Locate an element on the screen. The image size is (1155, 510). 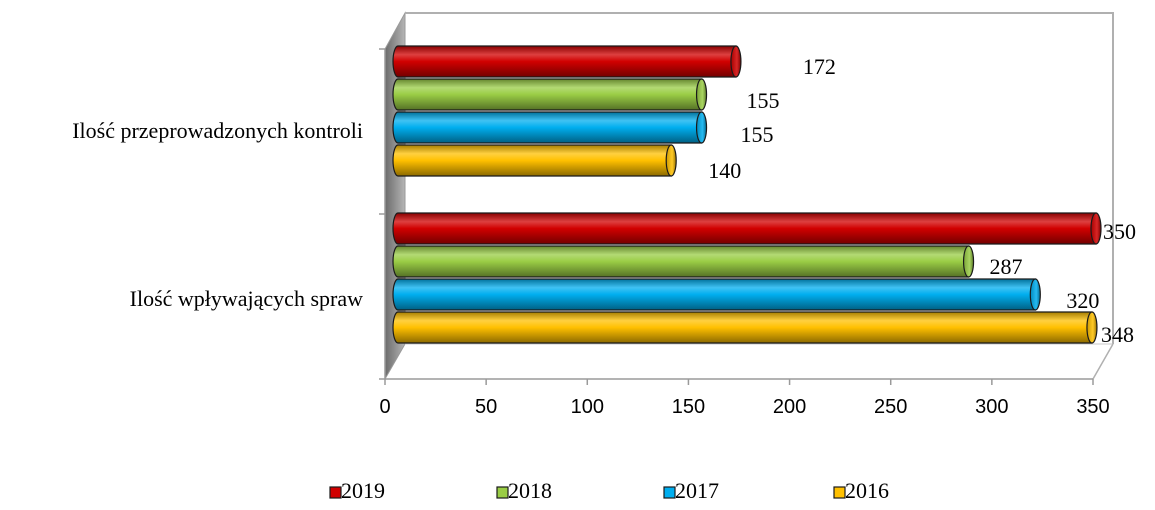
legend-label: 2019 is located at coordinates (363, 490).